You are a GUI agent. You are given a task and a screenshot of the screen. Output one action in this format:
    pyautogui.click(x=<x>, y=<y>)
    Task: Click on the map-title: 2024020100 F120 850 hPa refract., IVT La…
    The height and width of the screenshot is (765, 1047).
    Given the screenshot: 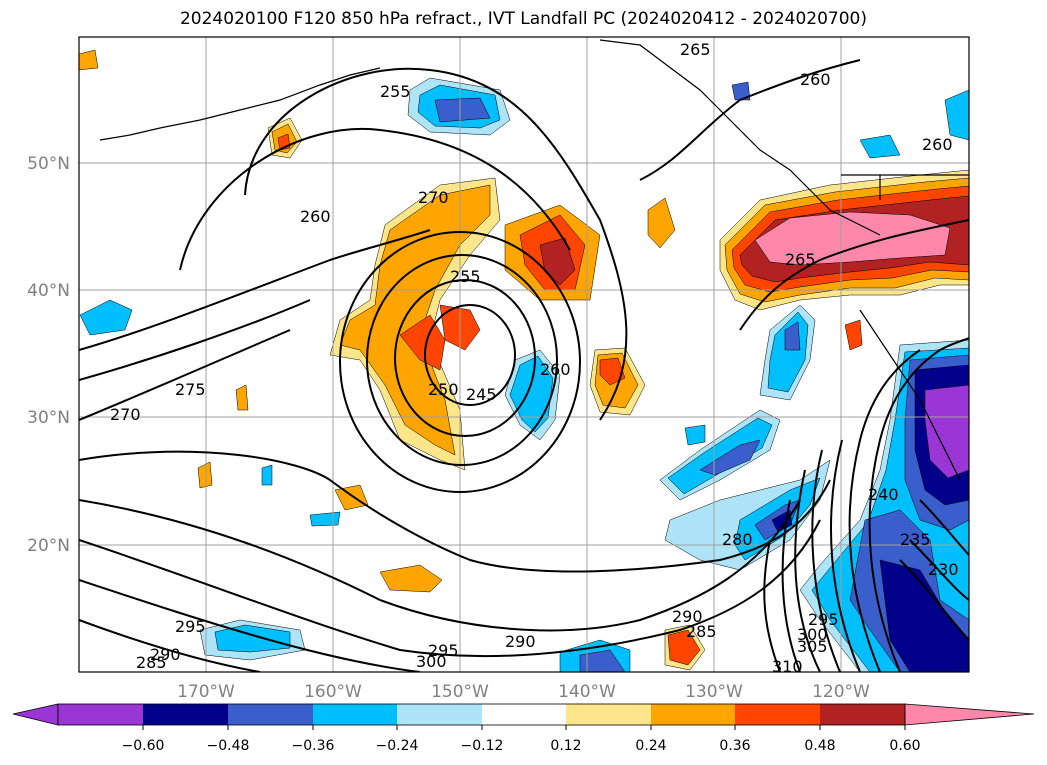 What is the action you would take?
    pyautogui.click(x=523, y=19)
    